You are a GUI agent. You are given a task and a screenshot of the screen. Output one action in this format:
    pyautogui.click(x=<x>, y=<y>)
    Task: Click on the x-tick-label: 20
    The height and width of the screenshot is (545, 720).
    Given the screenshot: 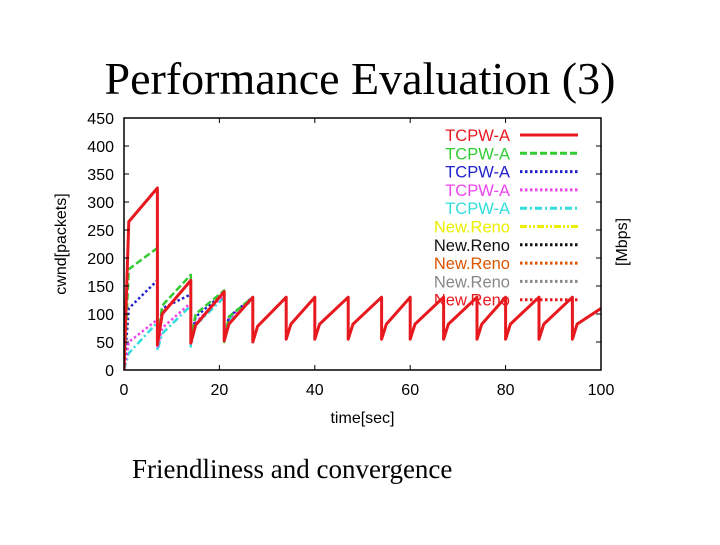 What is the action you would take?
    pyautogui.click(x=220, y=390)
    